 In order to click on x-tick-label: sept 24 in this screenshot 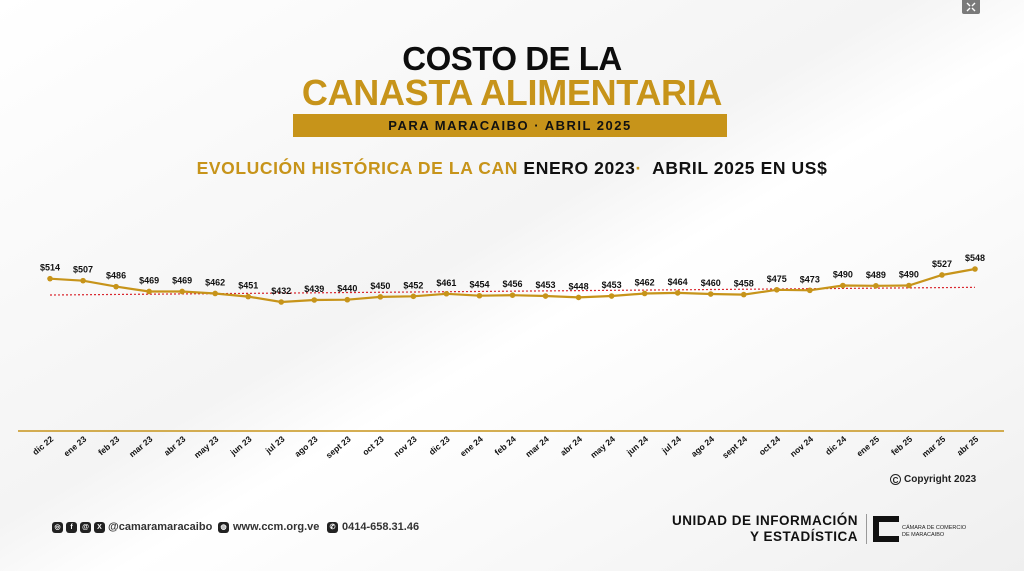, I will do `click(734, 447)`.